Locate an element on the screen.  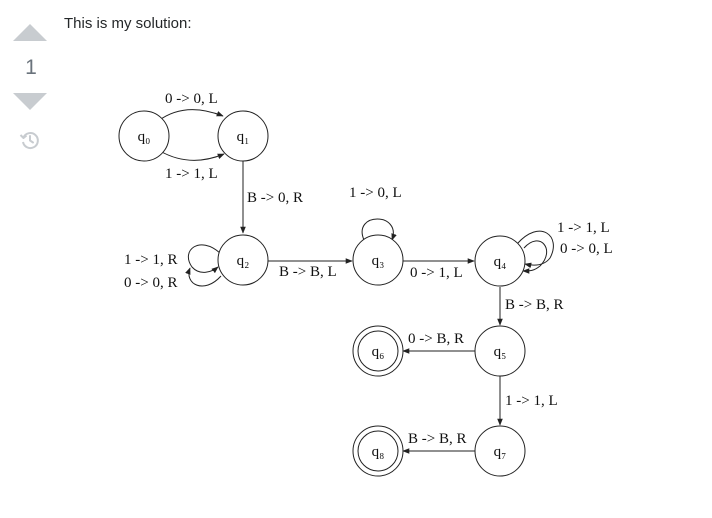
edge-q0-q1-bottom is located at coordinates (192, 155).